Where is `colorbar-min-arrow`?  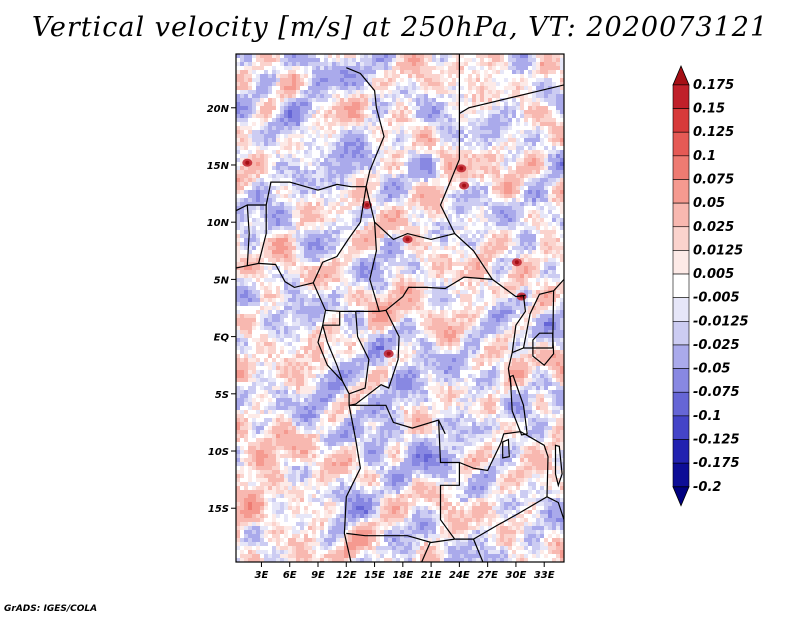
colorbar-min-arrow is located at coordinates (681, 496).